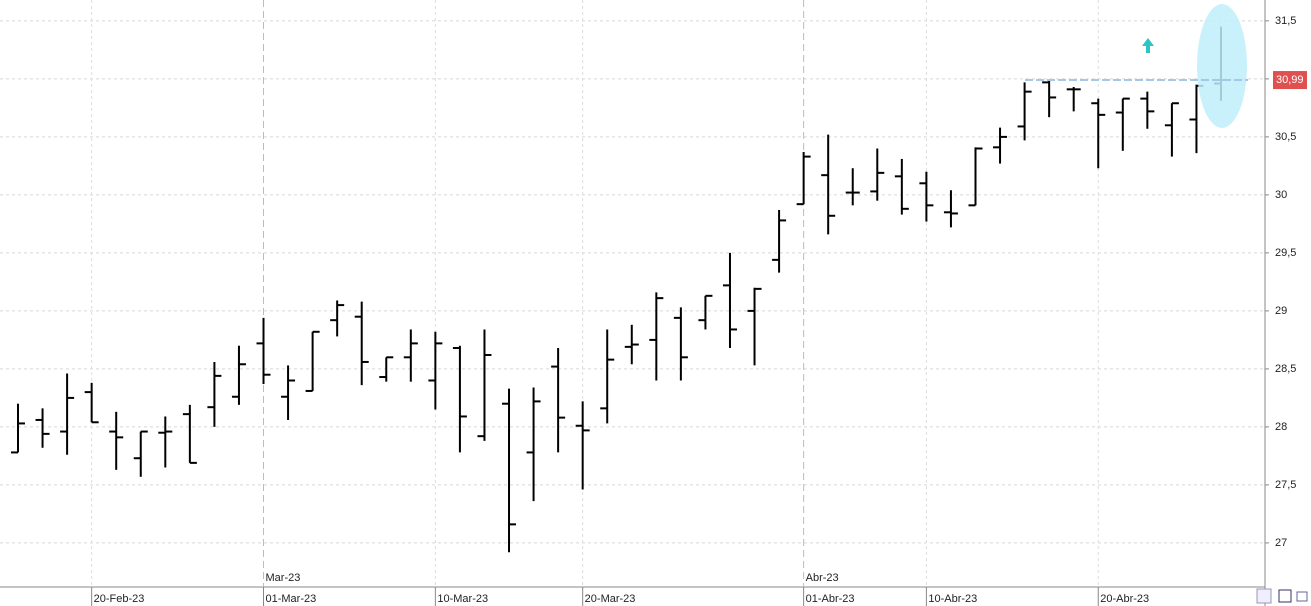  I want to click on y-tick-label: 27,5, so click(1285, 485).